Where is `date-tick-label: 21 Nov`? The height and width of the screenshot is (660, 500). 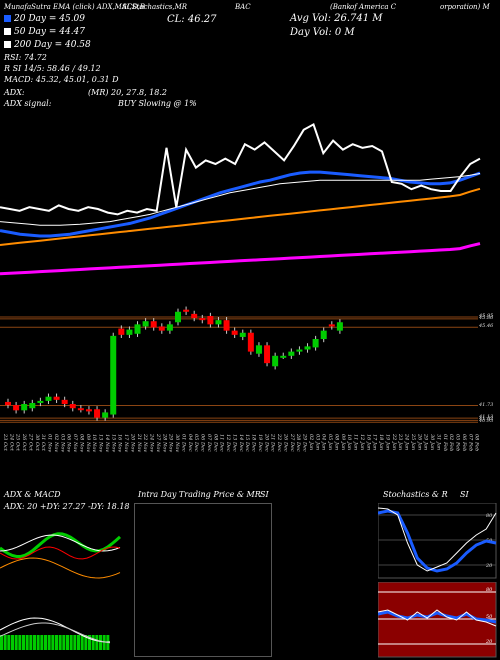 date-tick-label: 21 Nov is located at coordinates (139, 442).